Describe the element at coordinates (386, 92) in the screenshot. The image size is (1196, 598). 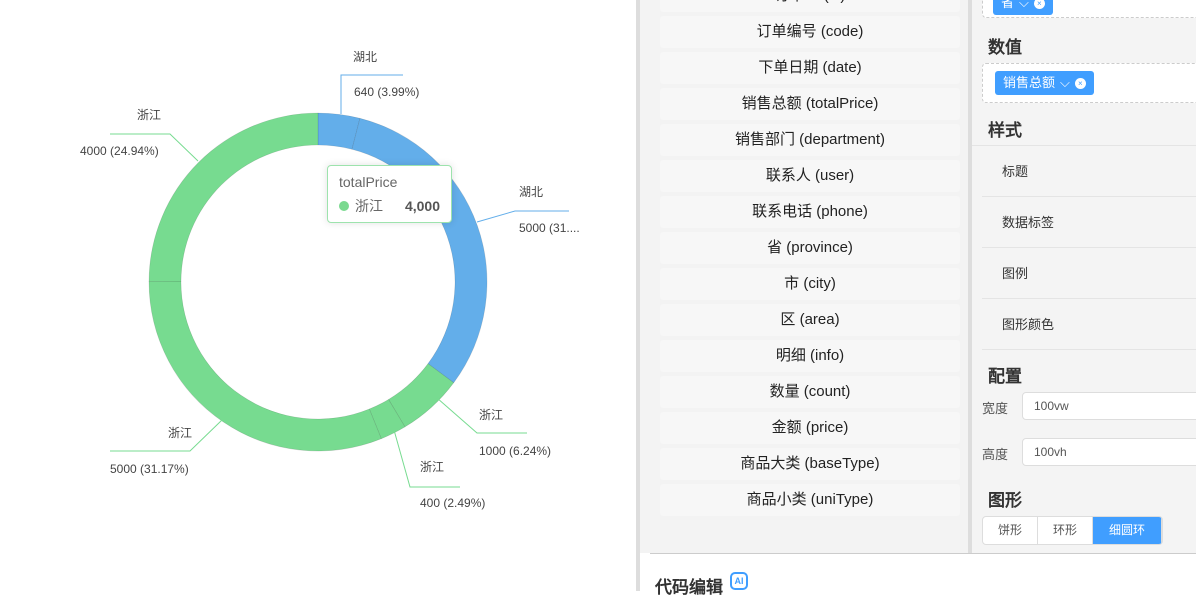
I see `slice-label-value: 640 (3.99%)` at that location.